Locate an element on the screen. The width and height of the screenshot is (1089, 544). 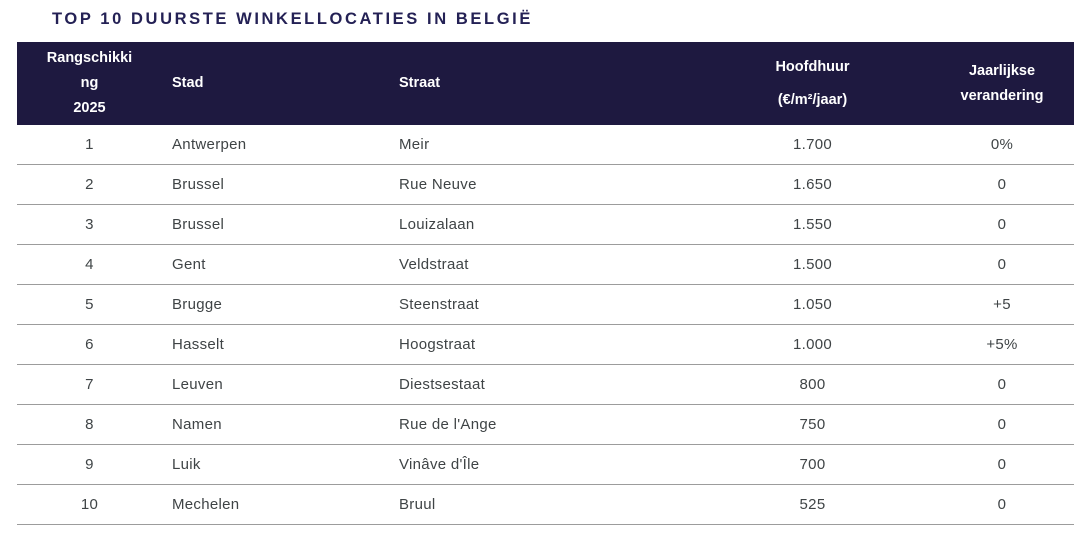
table-row: 1 Antwerpen Meir 1.700 0% is located at coordinates (545, 145).